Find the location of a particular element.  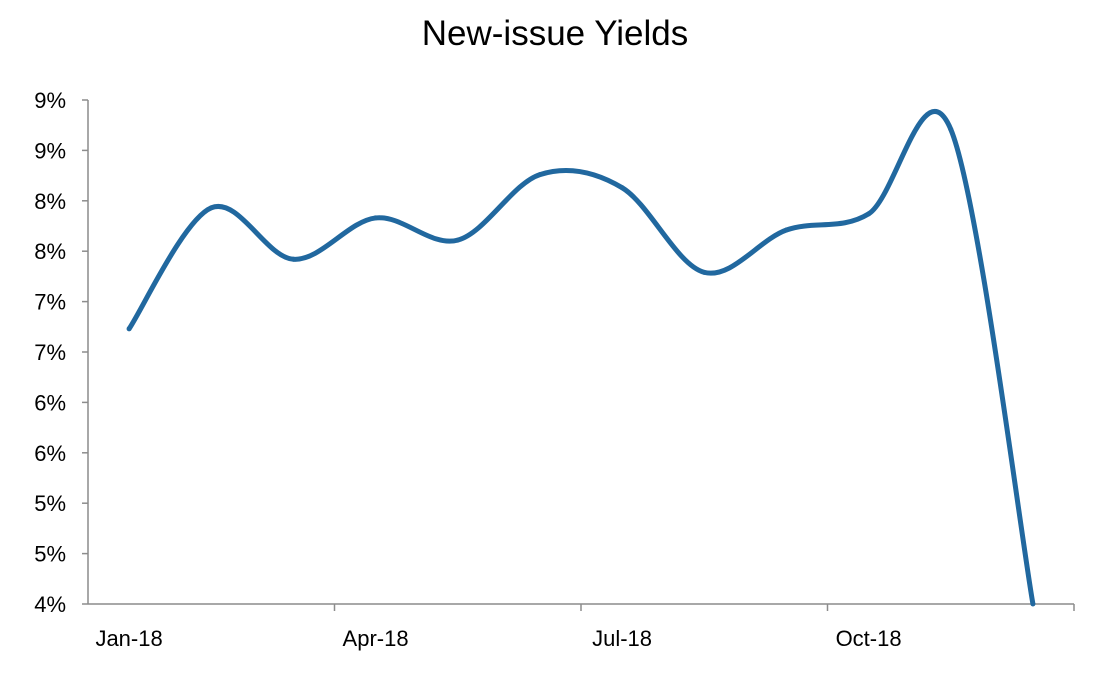

x-tick-label: Oct-18 is located at coordinates (869, 638).